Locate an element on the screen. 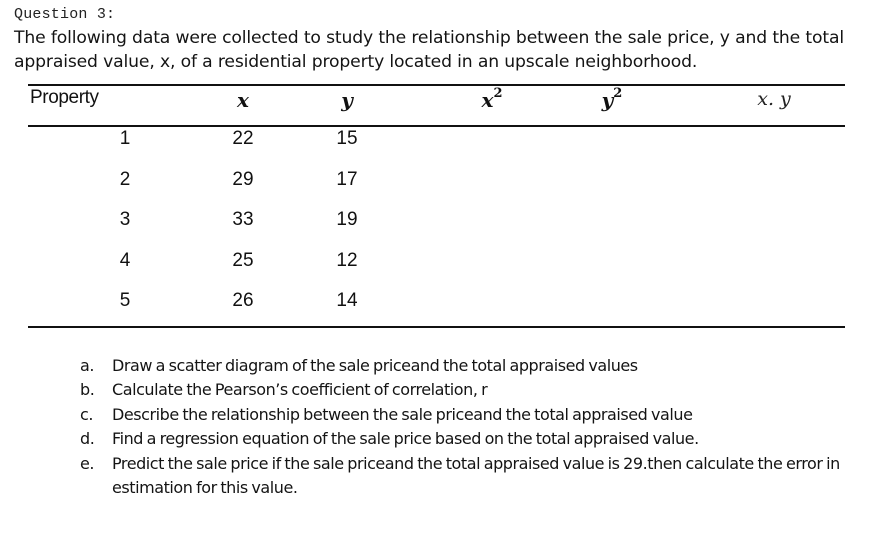  table-bottom-rule is located at coordinates (436, 327).